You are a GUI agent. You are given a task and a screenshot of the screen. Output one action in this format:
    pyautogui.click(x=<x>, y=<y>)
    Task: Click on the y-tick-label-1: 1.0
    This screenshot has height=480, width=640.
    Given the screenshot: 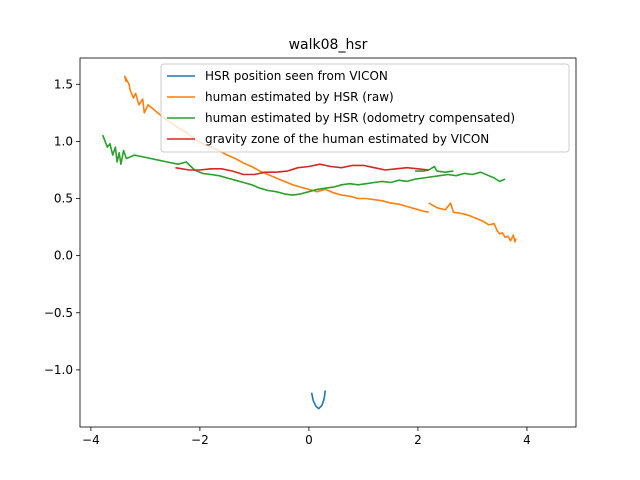 What is the action you would take?
    pyautogui.click(x=63, y=141)
    